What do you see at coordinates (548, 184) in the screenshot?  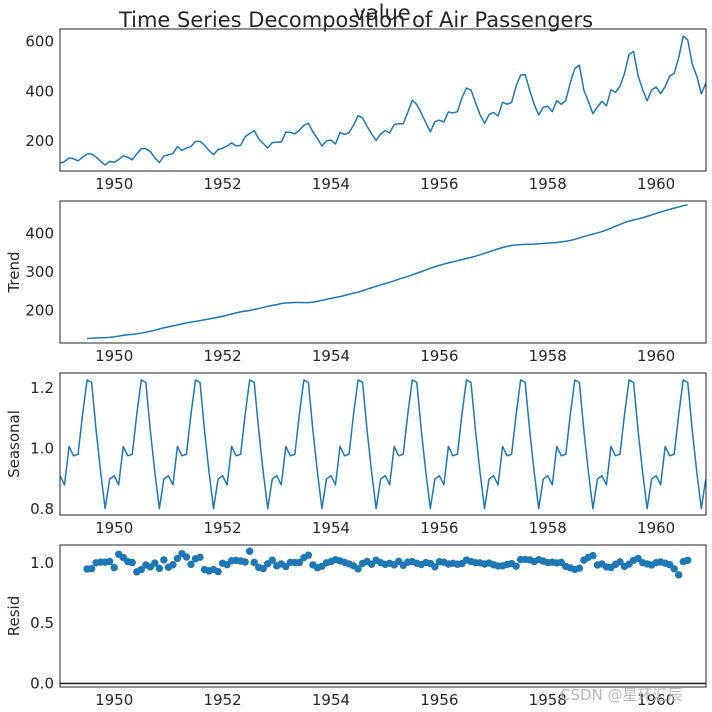 I see `observed-x-tick-label: 1958` at bounding box center [548, 184].